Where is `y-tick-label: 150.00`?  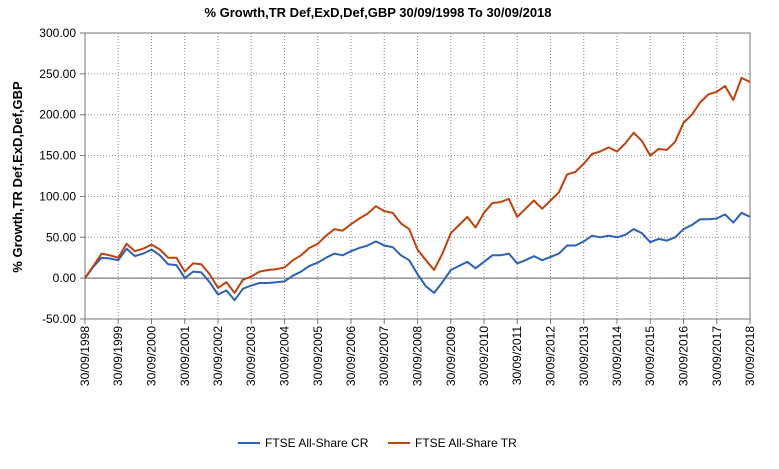 y-tick-label: 150.00 is located at coordinates (57, 156).